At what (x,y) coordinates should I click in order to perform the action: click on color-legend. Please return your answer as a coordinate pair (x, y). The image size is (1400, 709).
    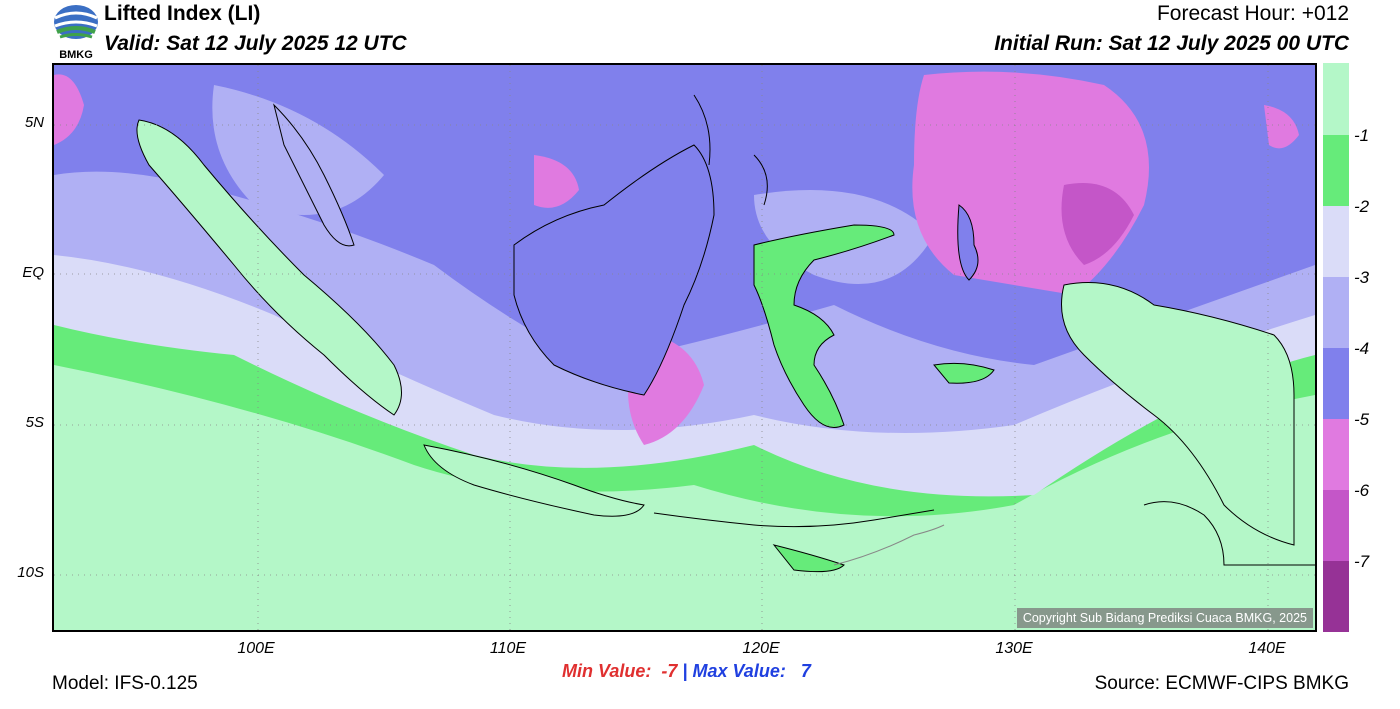
    Looking at the image, I should click on (1336, 347).